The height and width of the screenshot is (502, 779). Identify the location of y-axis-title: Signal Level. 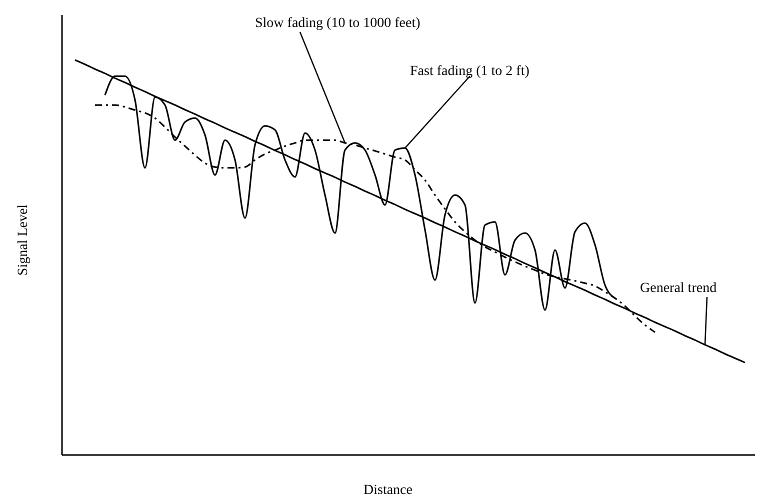
(23, 240).